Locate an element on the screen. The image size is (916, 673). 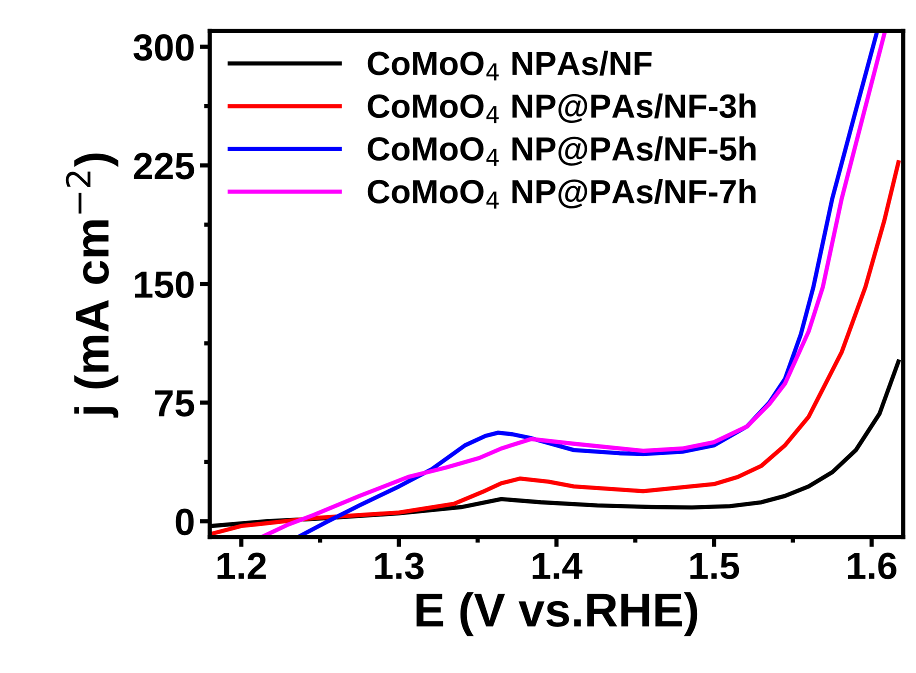
x-tick-label: 1.4 is located at coordinates (557, 566).